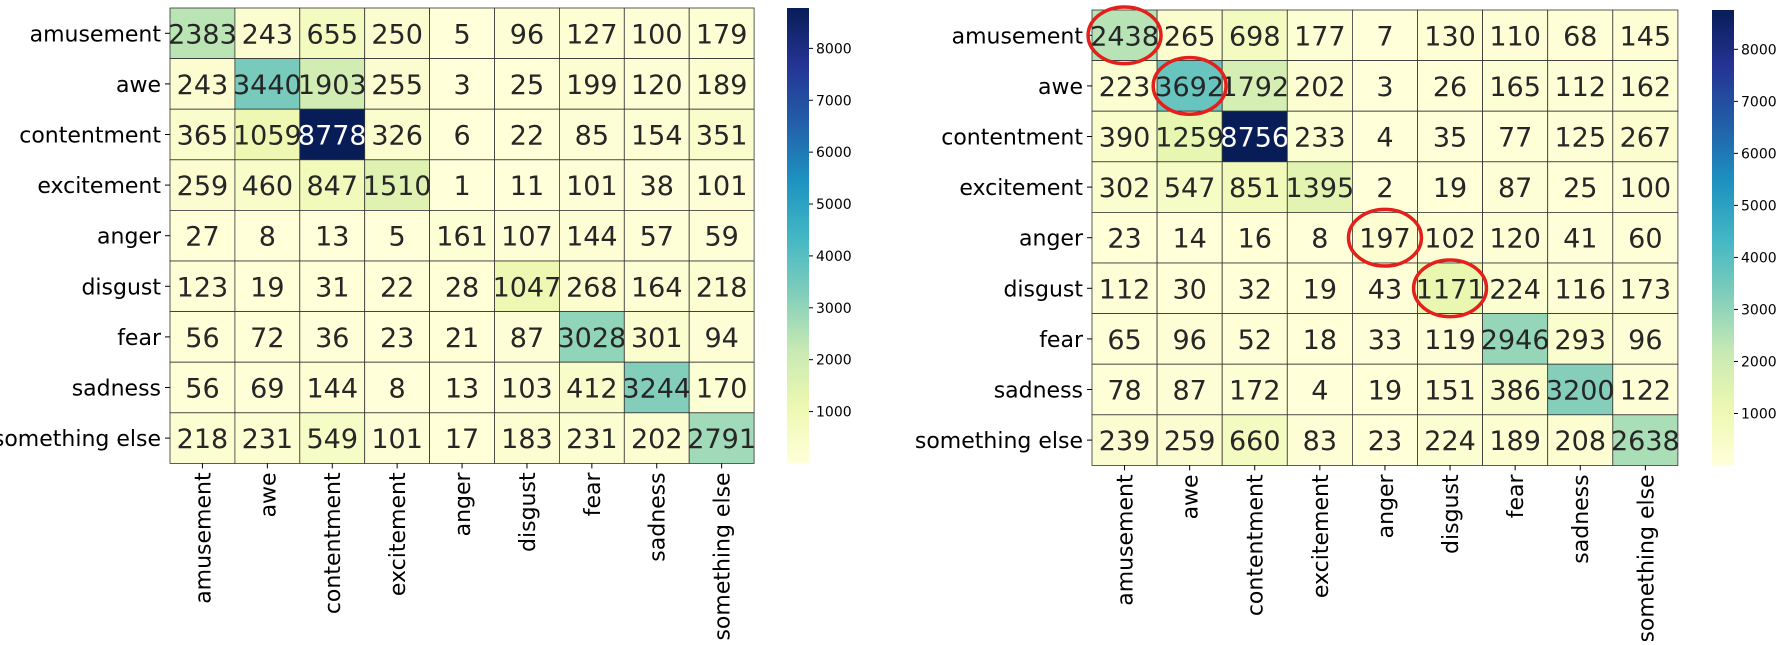 Image resolution: width=1790 pixels, height=645 pixels. I want to click on row-label: contentment, so click(1012, 138).